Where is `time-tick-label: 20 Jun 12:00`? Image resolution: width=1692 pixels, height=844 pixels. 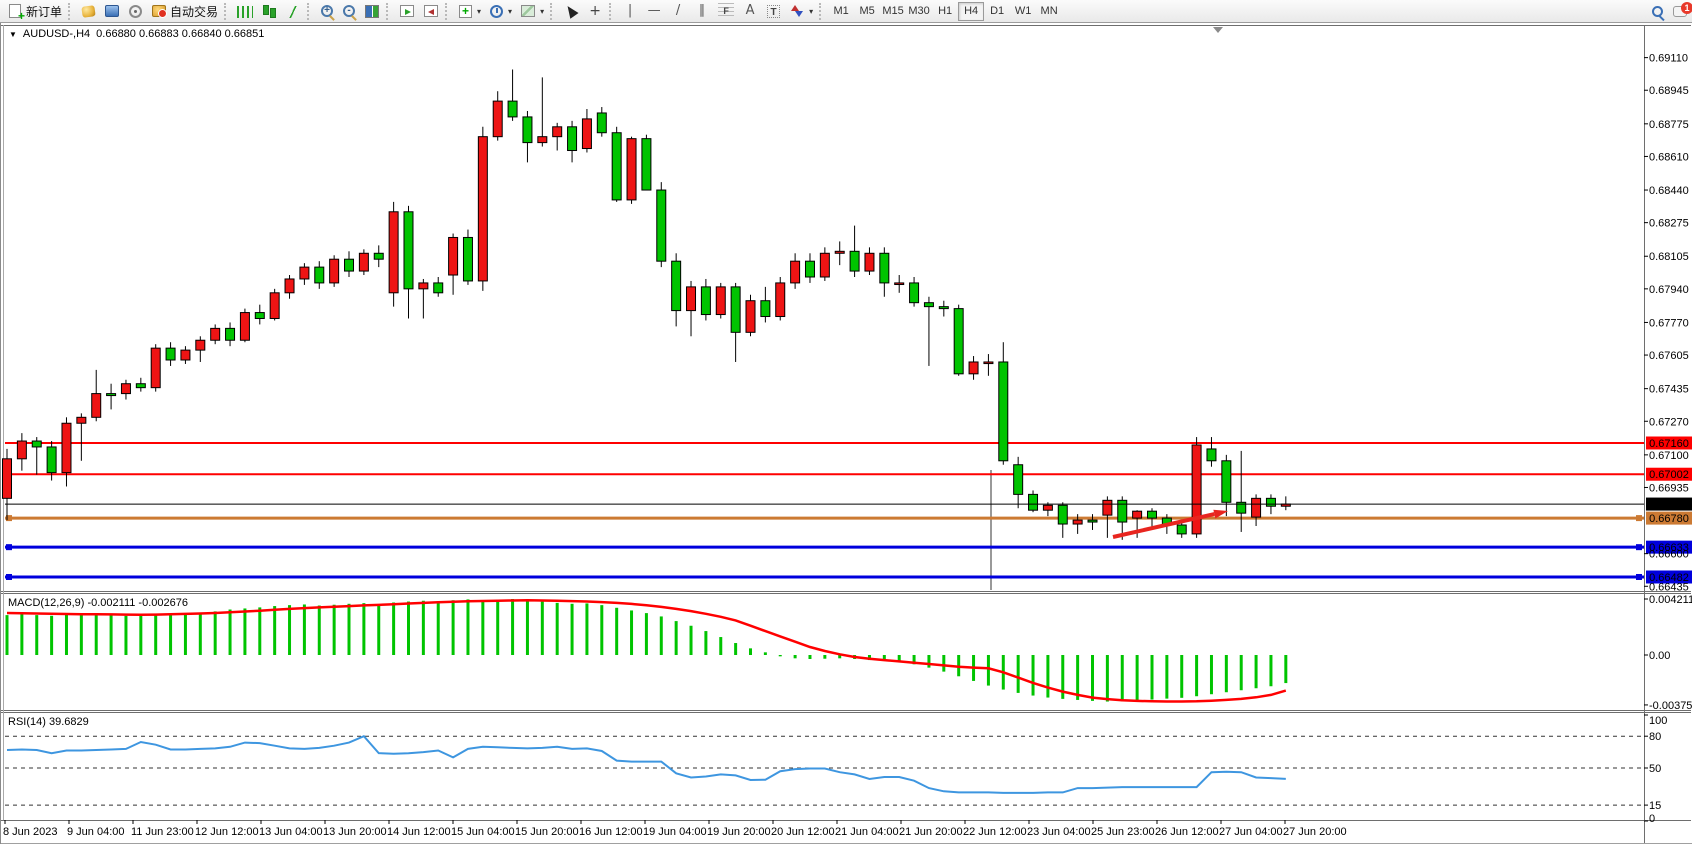 time-tick-label: 20 Jun 12:00 is located at coordinates (803, 832).